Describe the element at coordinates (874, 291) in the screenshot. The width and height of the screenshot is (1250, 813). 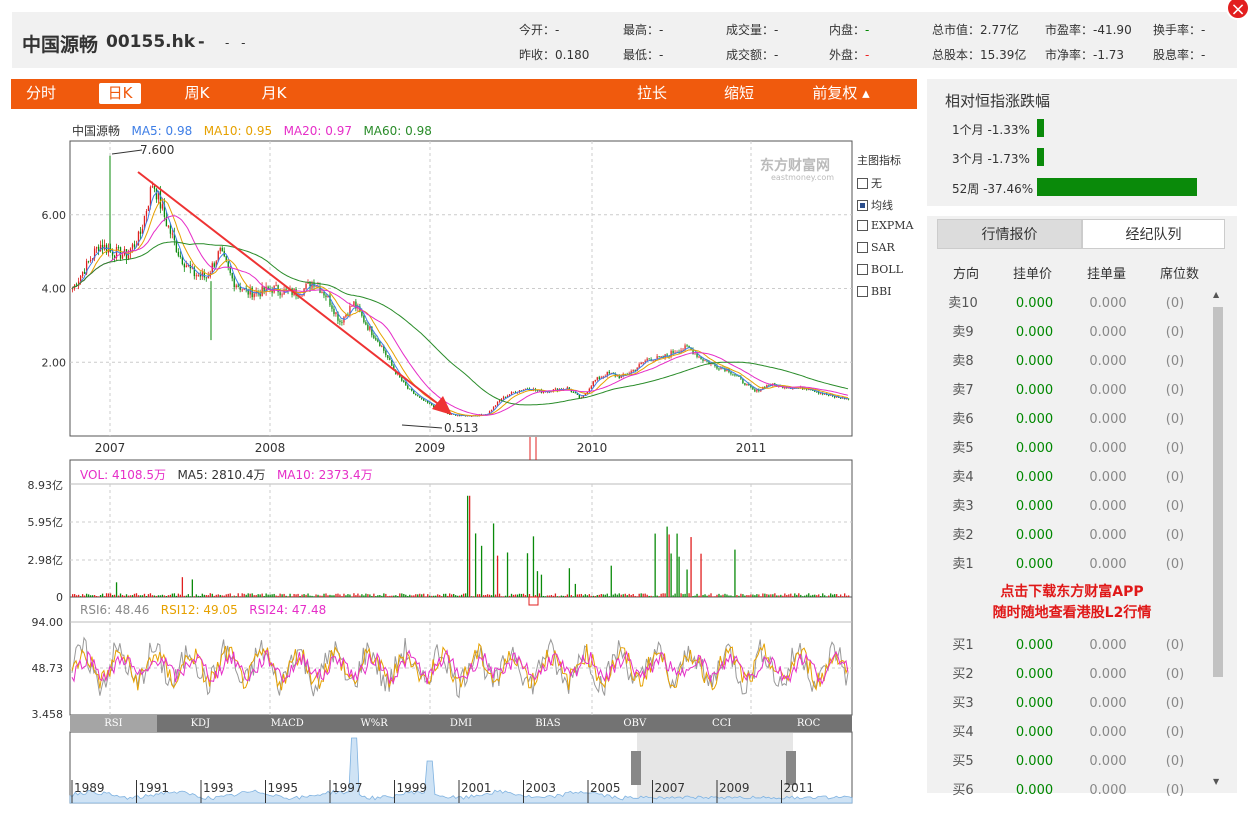
I see `indicator-option: BBI` at that location.